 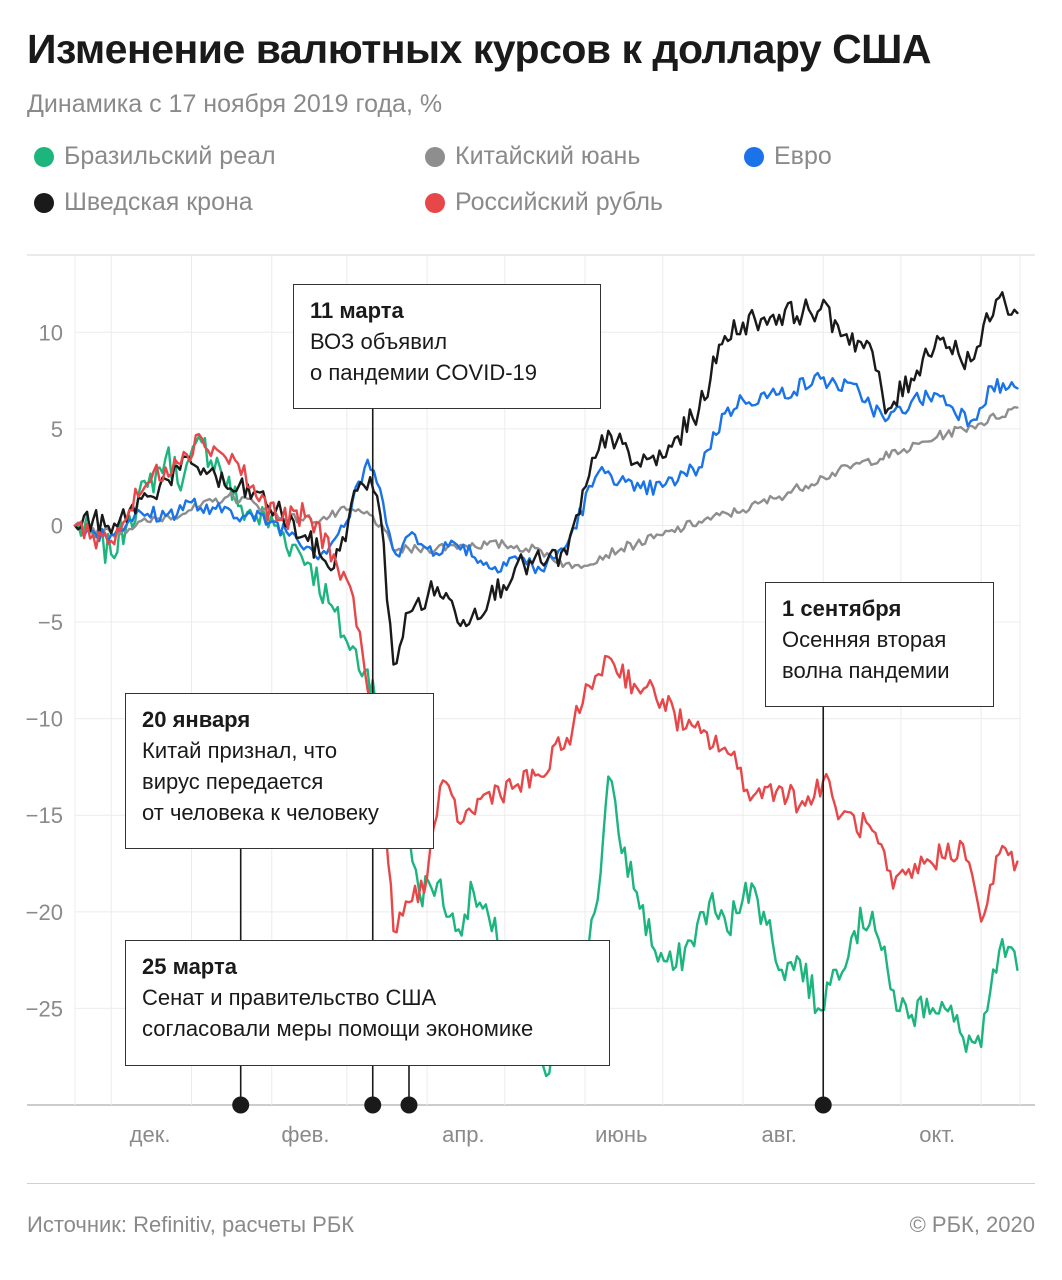 I want to click on x-tick-label: авг., so click(x=779, y=1134).